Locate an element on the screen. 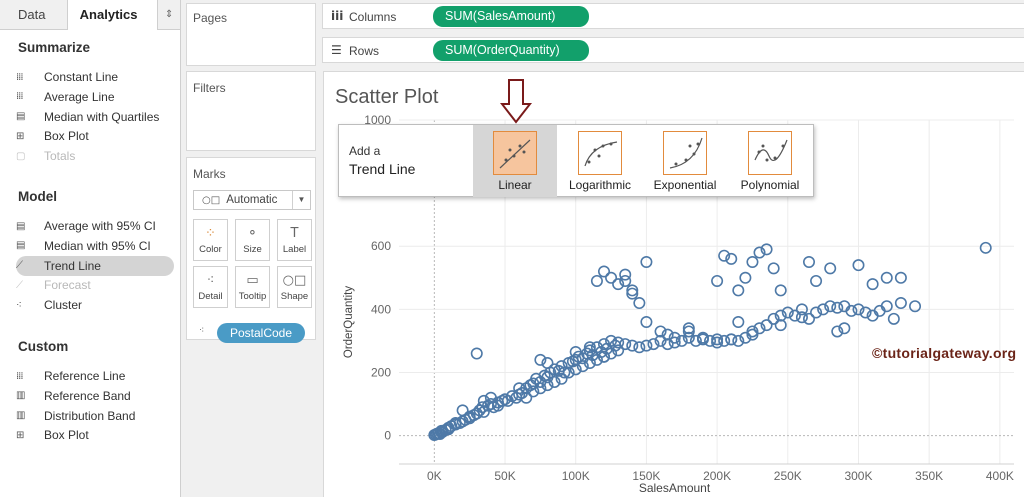 This screenshot has width=1024, height=497. analytics-item-label: Average Line is located at coordinates (79, 96).